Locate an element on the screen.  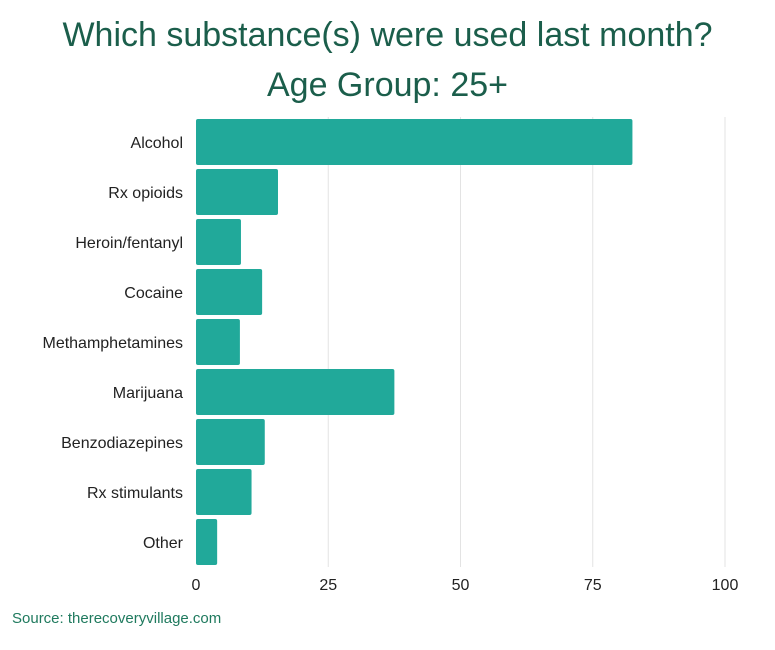
bar-other is located at coordinates (207, 542).